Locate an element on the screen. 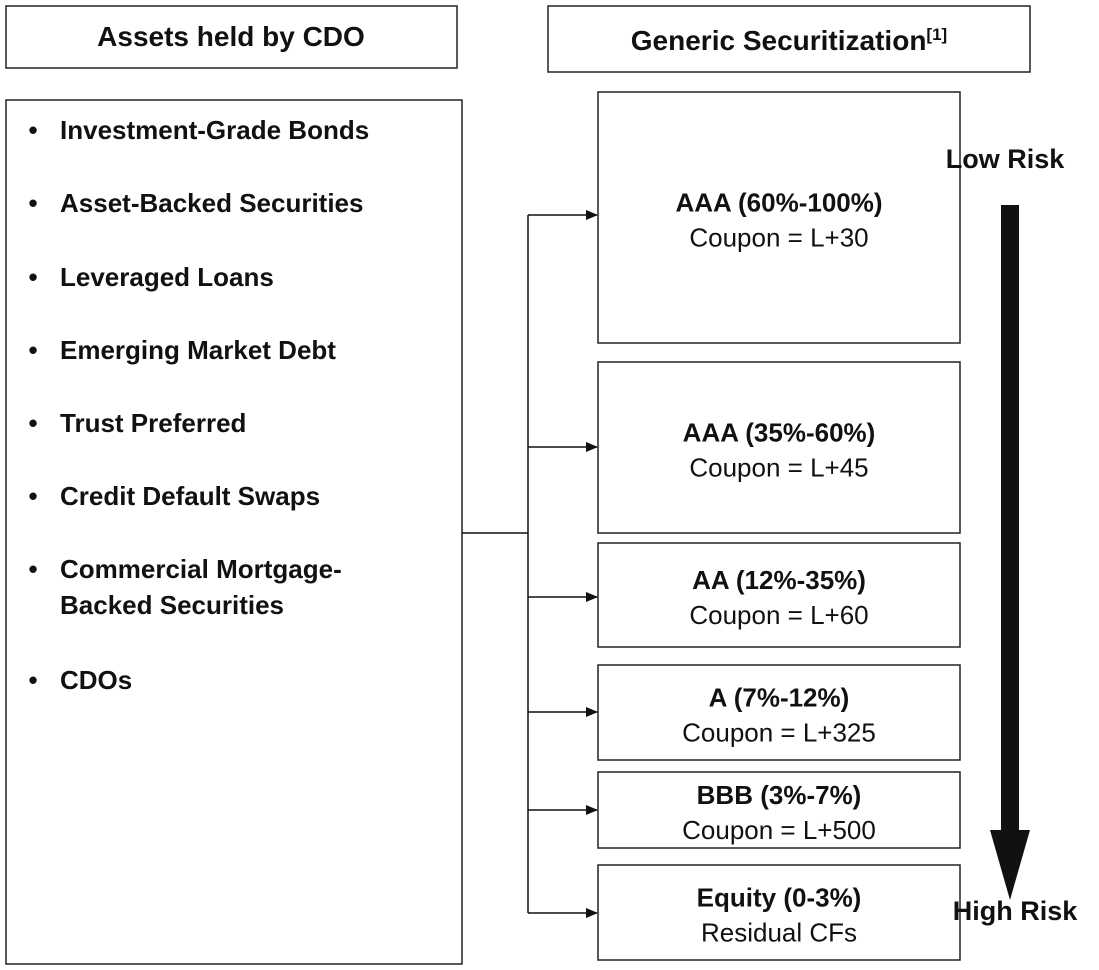  asset-item: Backed Securities is located at coordinates (172, 605).